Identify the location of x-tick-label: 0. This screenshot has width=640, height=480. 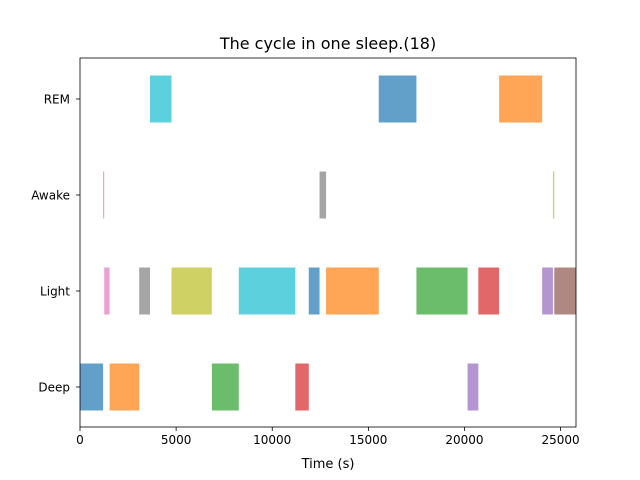
(80, 440).